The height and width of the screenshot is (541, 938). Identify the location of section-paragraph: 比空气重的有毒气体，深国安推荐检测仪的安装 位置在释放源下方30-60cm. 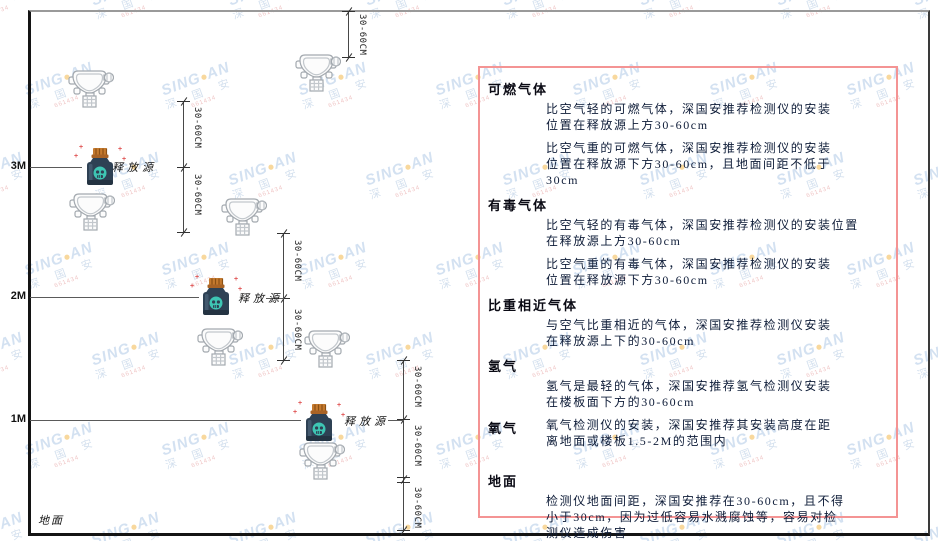
(716, 272).